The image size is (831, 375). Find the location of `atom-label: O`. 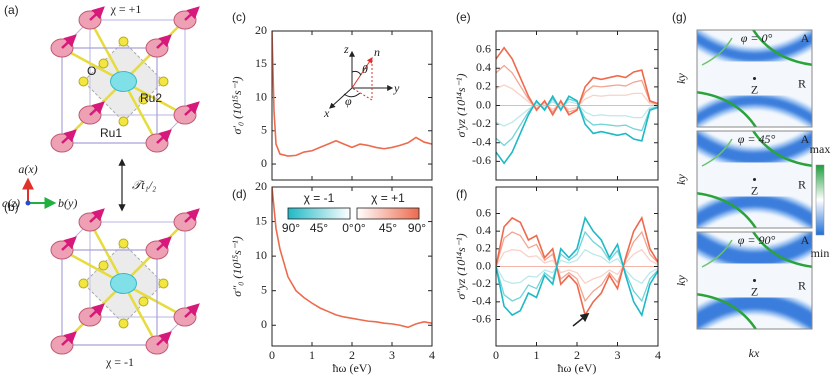

atom-label: O is located at coordinates (91, 71).